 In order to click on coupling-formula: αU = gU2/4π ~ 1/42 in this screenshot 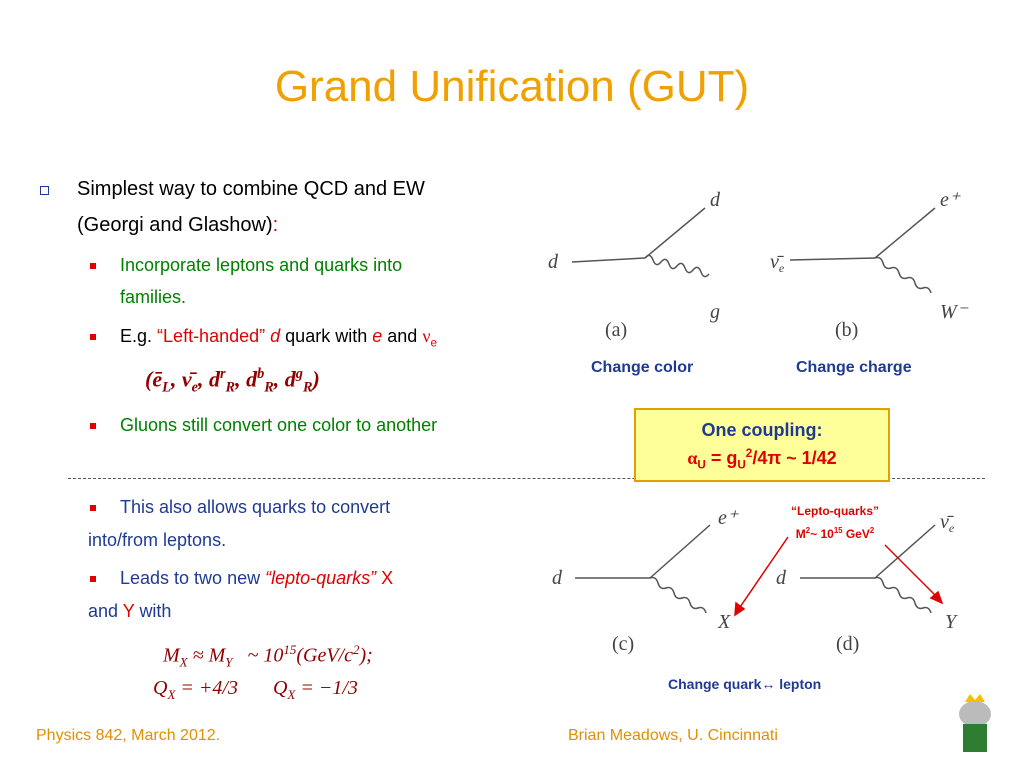, I will do `click(762, 459)`.